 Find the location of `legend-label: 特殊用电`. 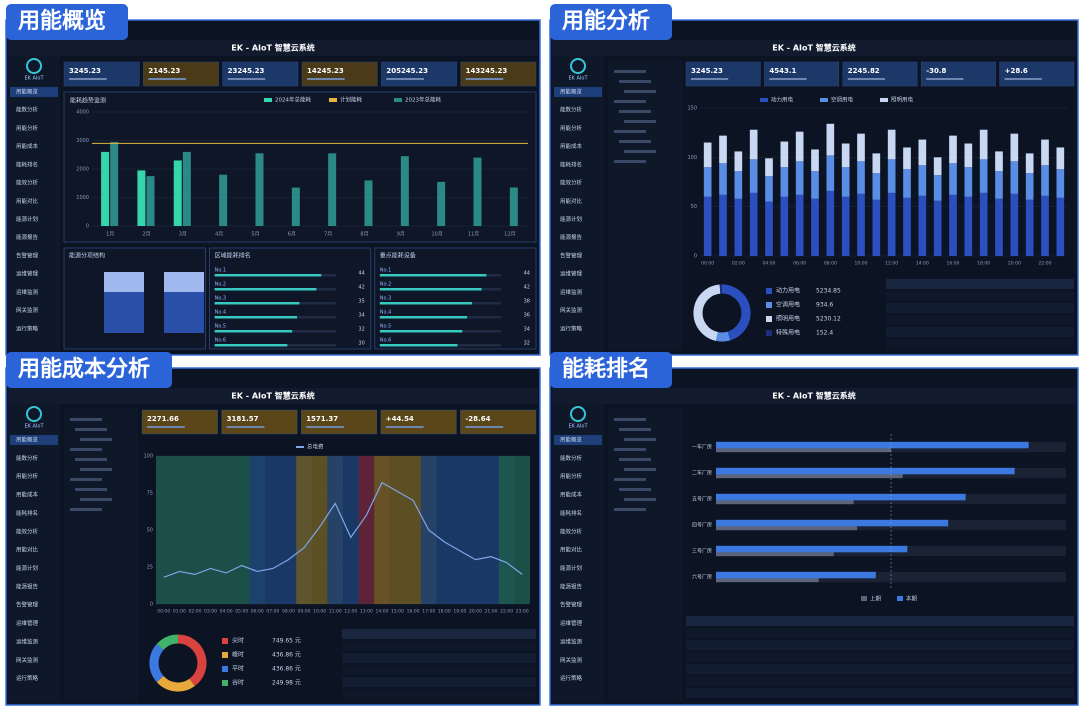

legend-label: 特殊用电 is located at coordinates (788, 333).